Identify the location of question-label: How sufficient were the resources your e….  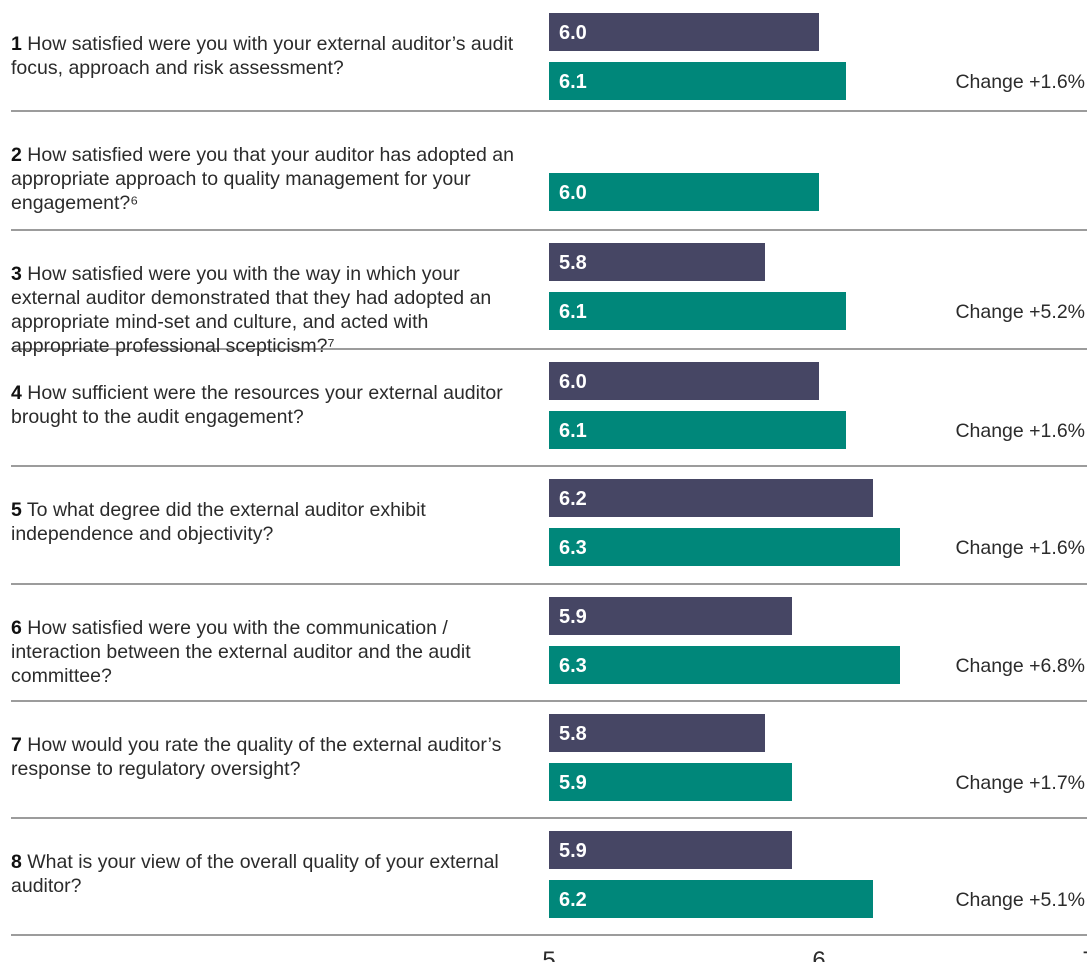
(257, 405).